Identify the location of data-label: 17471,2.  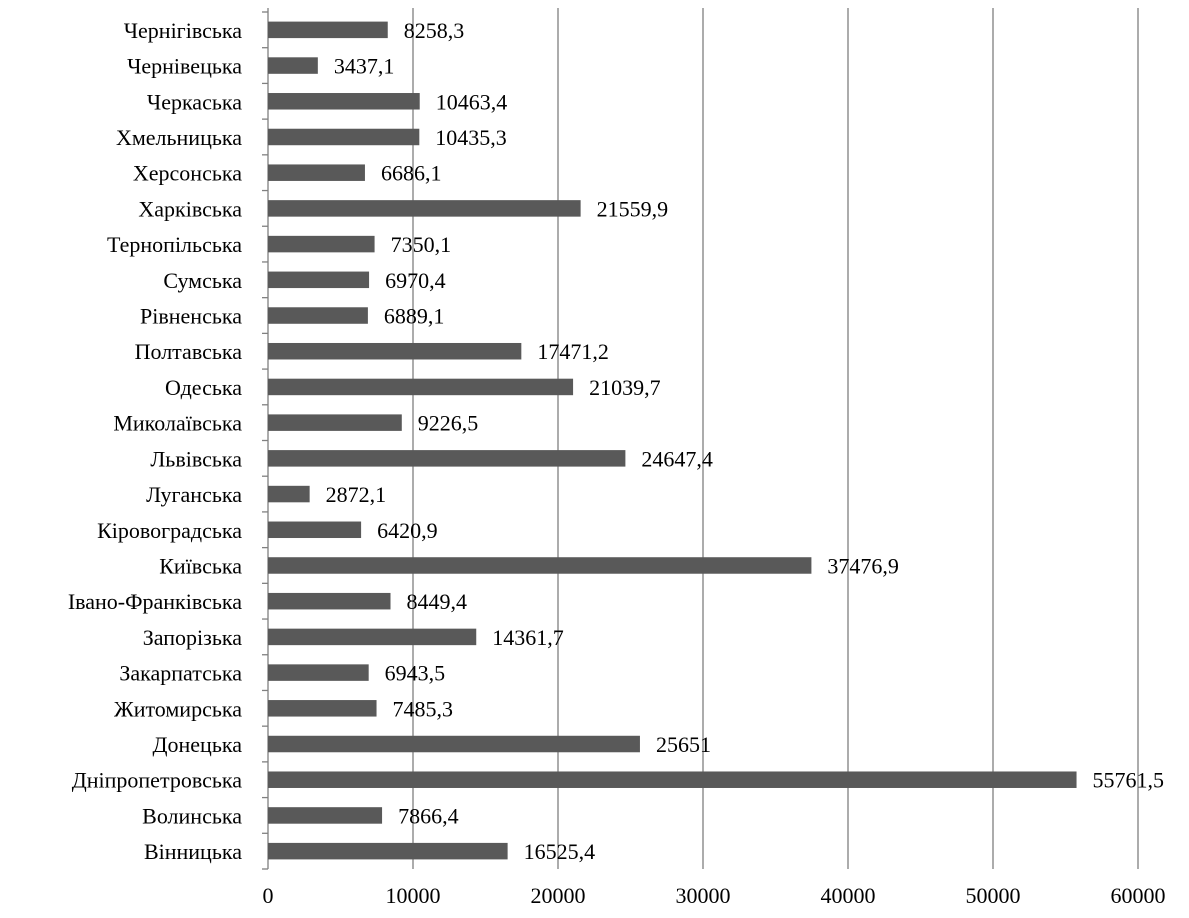
(573, 351).